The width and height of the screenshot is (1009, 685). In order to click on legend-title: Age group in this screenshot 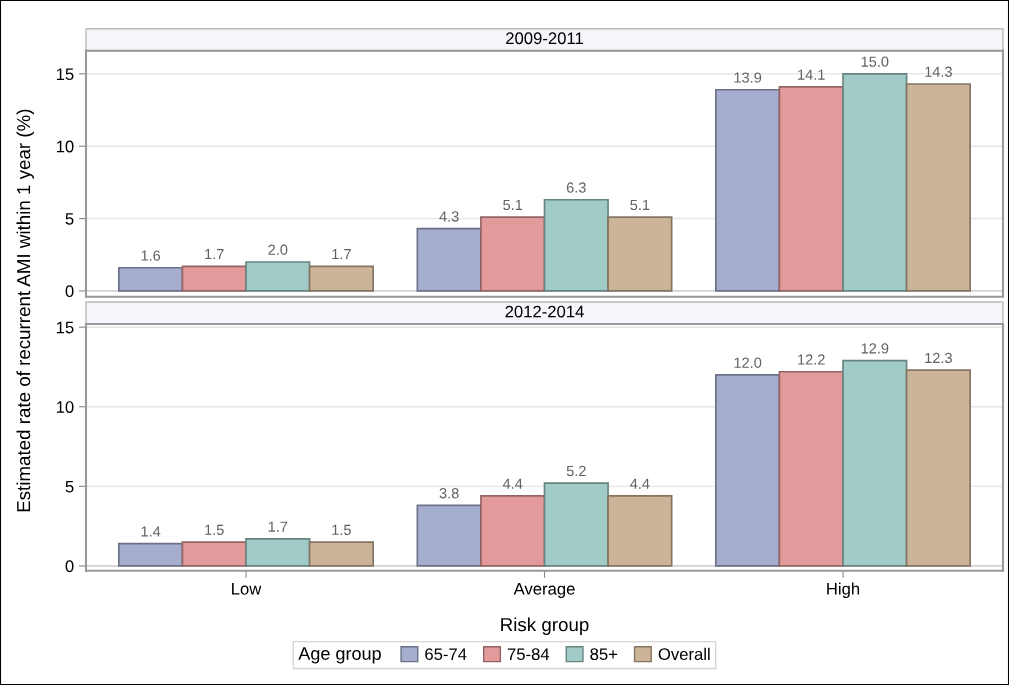, I will do `click(339, 655)`.